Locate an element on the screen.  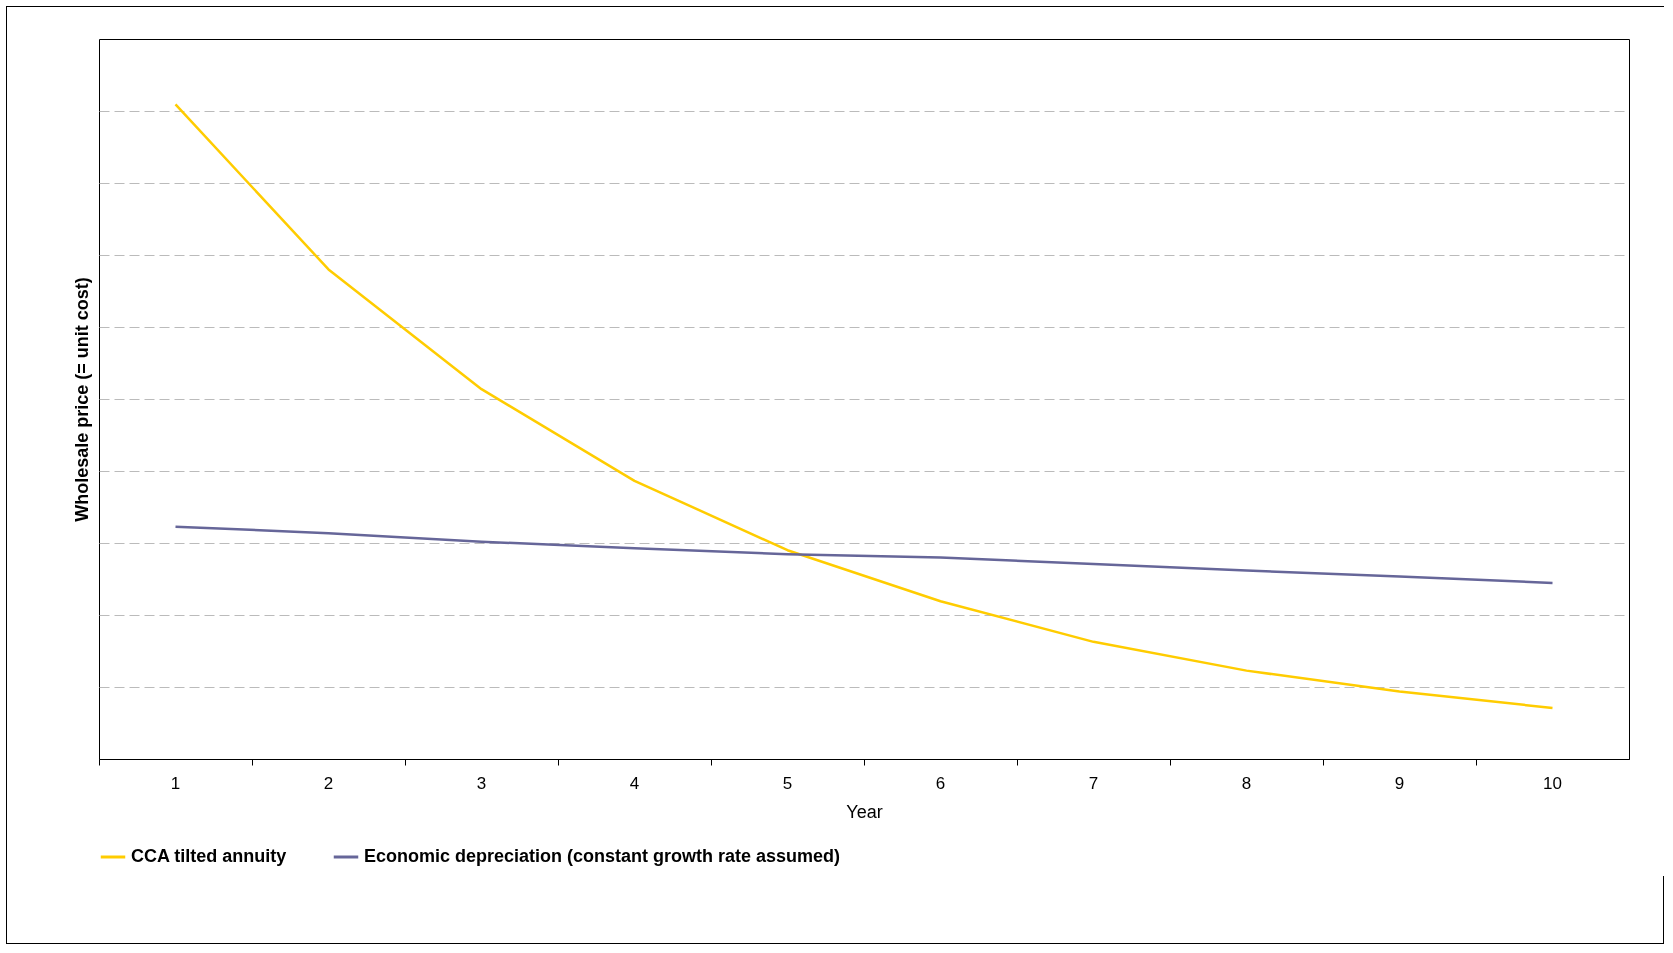
x-tick-label: 3 is located at coordinates (481, 783).